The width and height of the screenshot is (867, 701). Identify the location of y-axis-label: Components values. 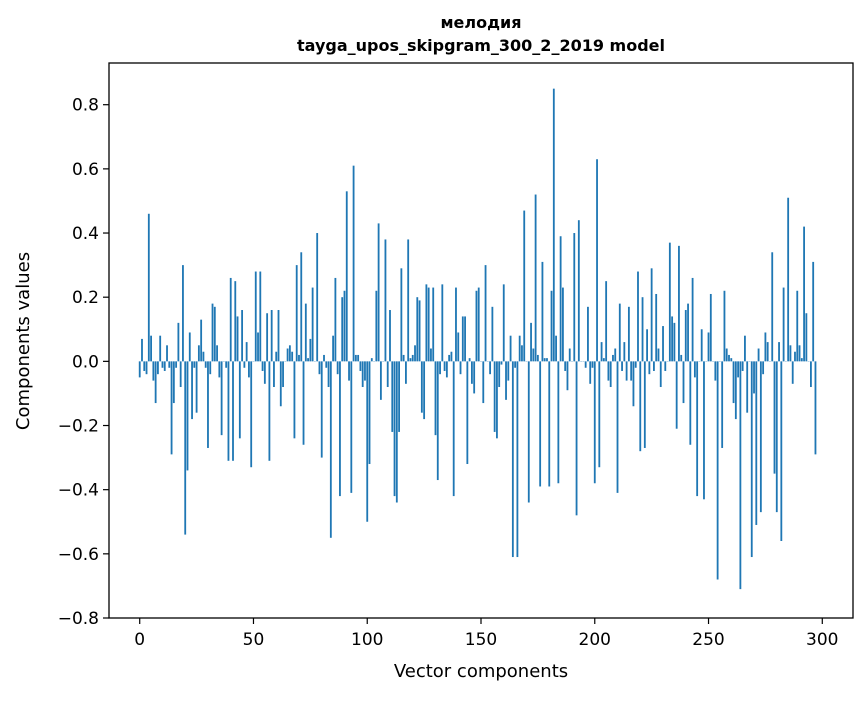
(23, 341).